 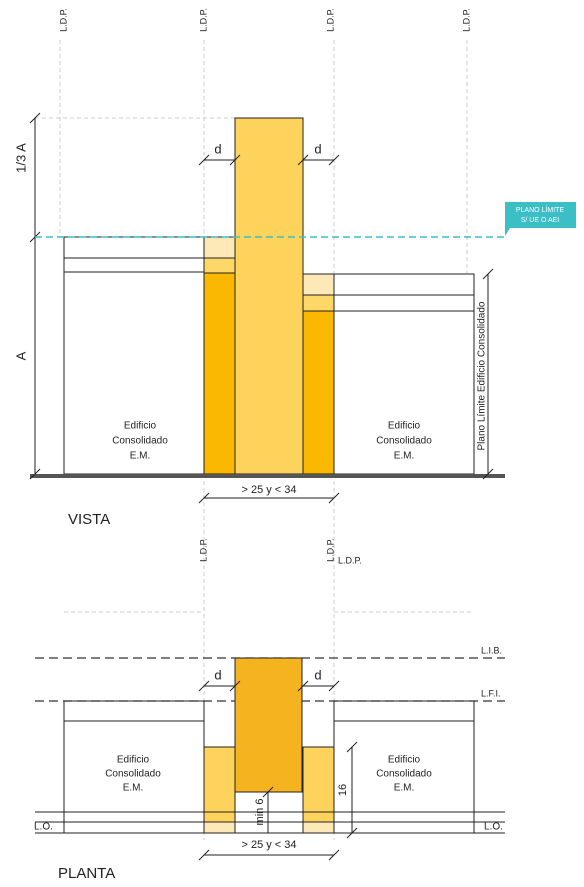 I want to click on section-title: VISTA, so click(x=89, y=519).